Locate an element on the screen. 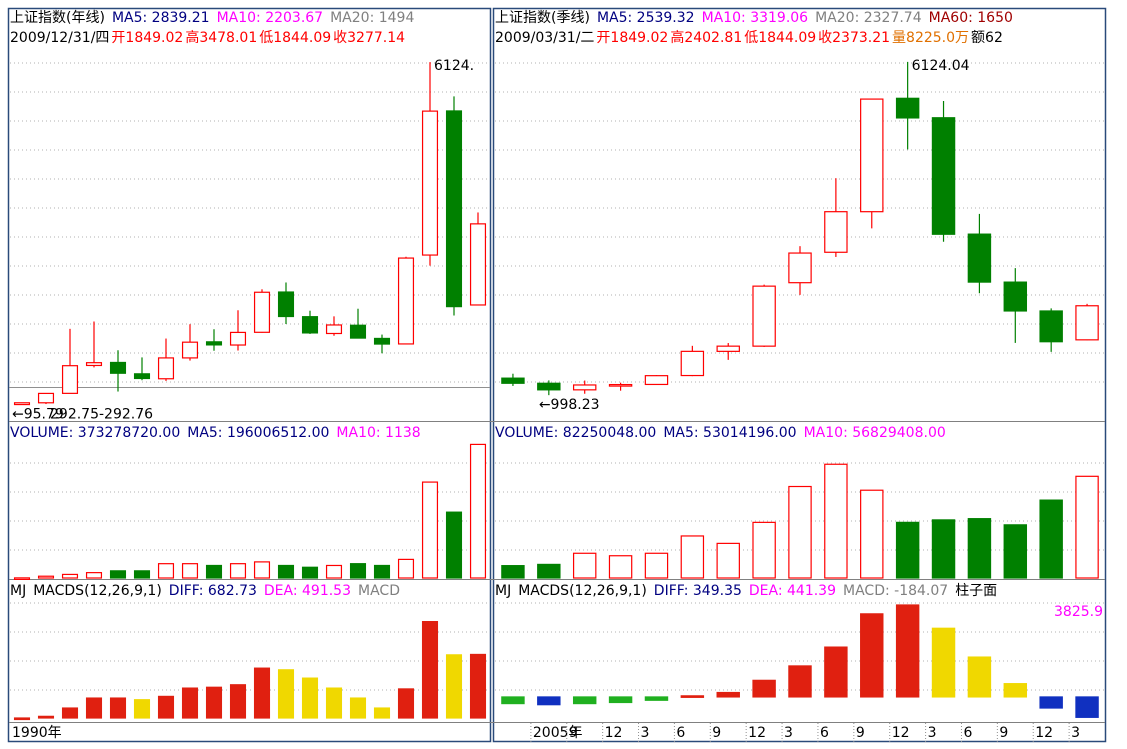 The width and height of the screenshot is (1127, 749). subheader-item: 2009/03/31/二 is located at coordinates (544, 38).